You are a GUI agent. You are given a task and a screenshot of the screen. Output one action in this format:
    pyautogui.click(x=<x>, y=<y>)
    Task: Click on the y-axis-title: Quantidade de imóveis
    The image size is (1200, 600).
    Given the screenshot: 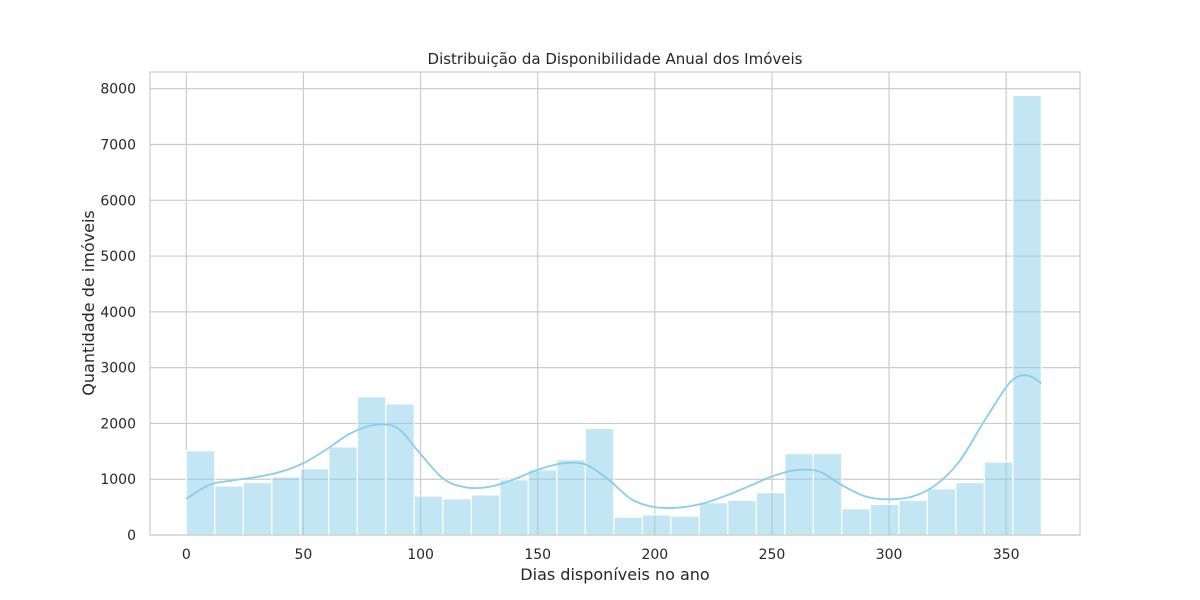 What is the action you would take?
    pyautogui.click(x=88, y=302)
    